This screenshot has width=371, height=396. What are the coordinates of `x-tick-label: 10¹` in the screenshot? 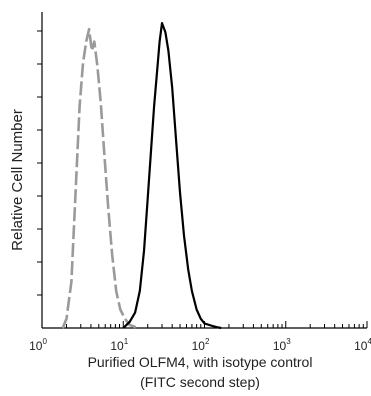 It's located at (119, 345).